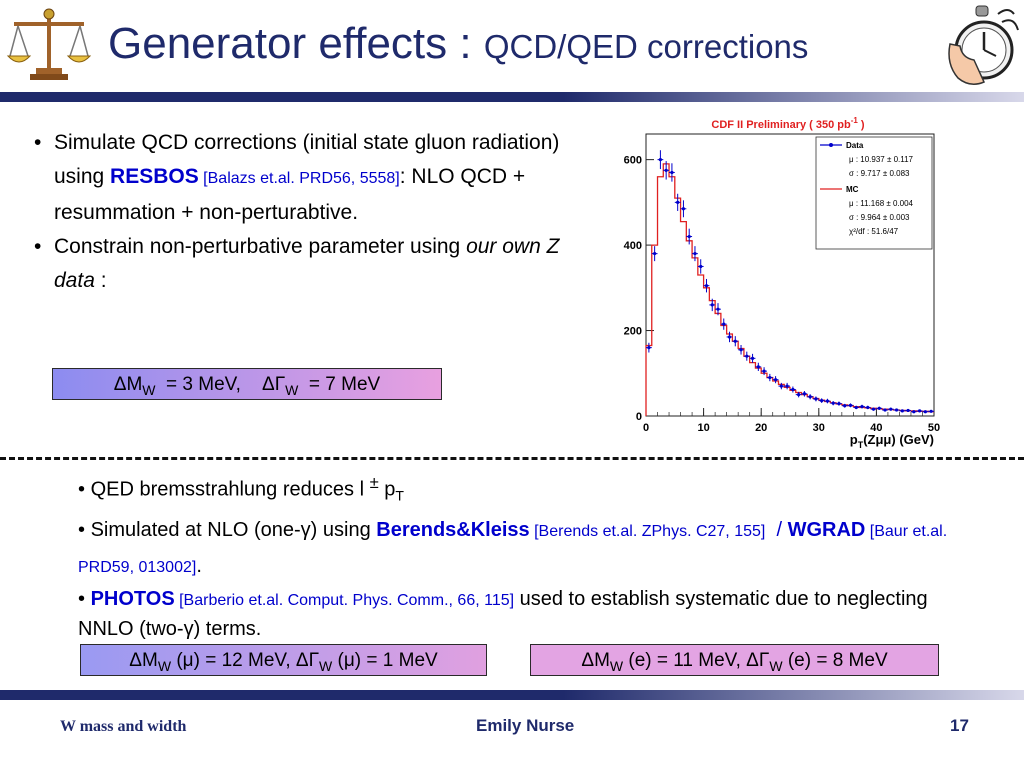 Image resolution: width=1024 pixels, height=768 pixels. Describe the element at coordinates (154, 176) in the screenshot. I see `resbos-label: RESBOS` at that location.